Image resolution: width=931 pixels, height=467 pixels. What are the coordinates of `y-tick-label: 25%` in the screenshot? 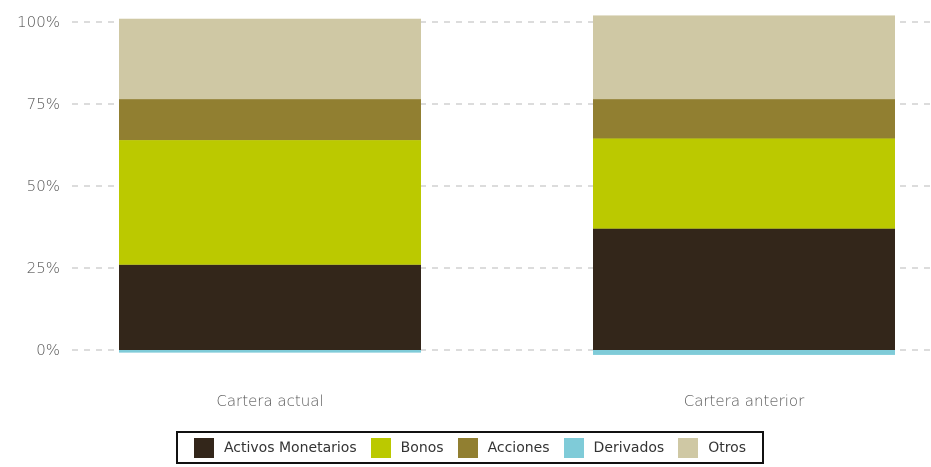 It's located at (43, 268).